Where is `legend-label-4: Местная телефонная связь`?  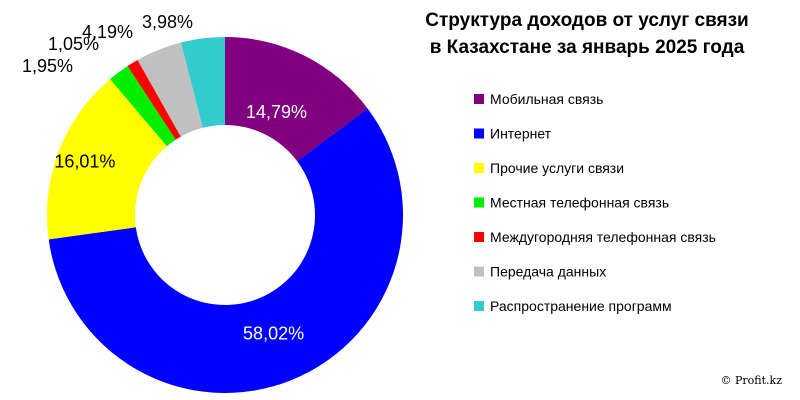 legend-label-4: Местная телефонная связь is located at coordinates (579, 203).